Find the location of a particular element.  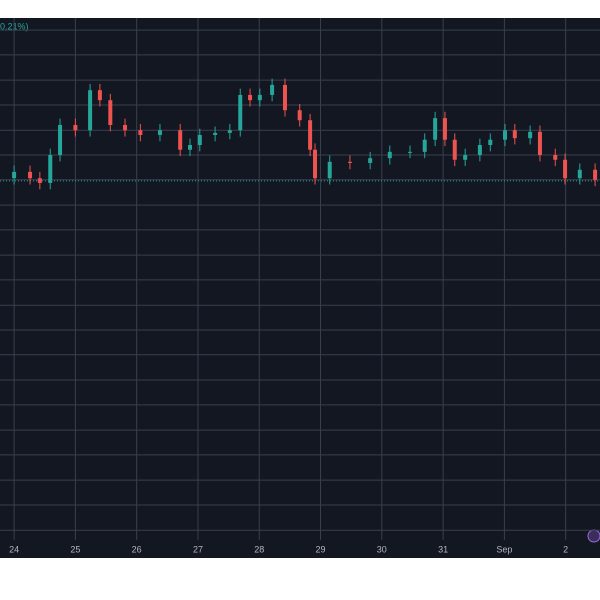

x-tick-label: 31 is located at coordinates (443, 549).